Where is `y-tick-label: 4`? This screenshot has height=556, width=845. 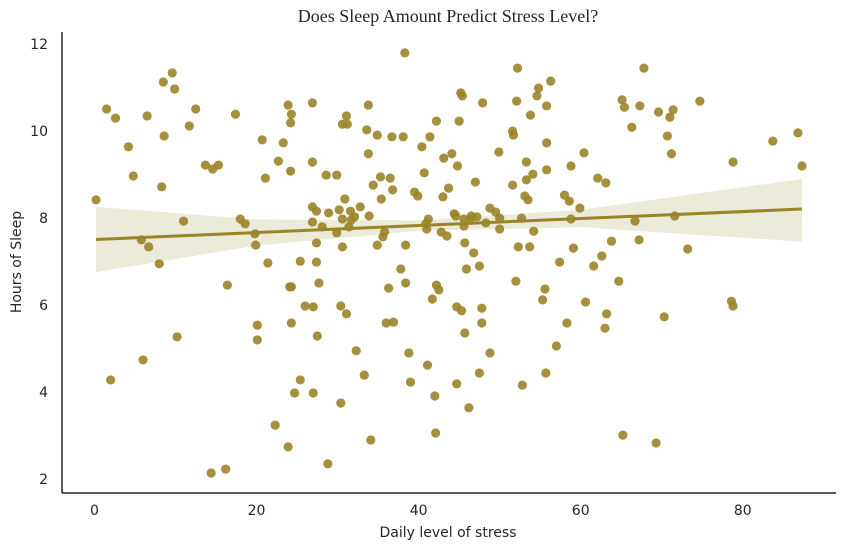
y-tick-label: 4 is located at coordinates (43, 393).